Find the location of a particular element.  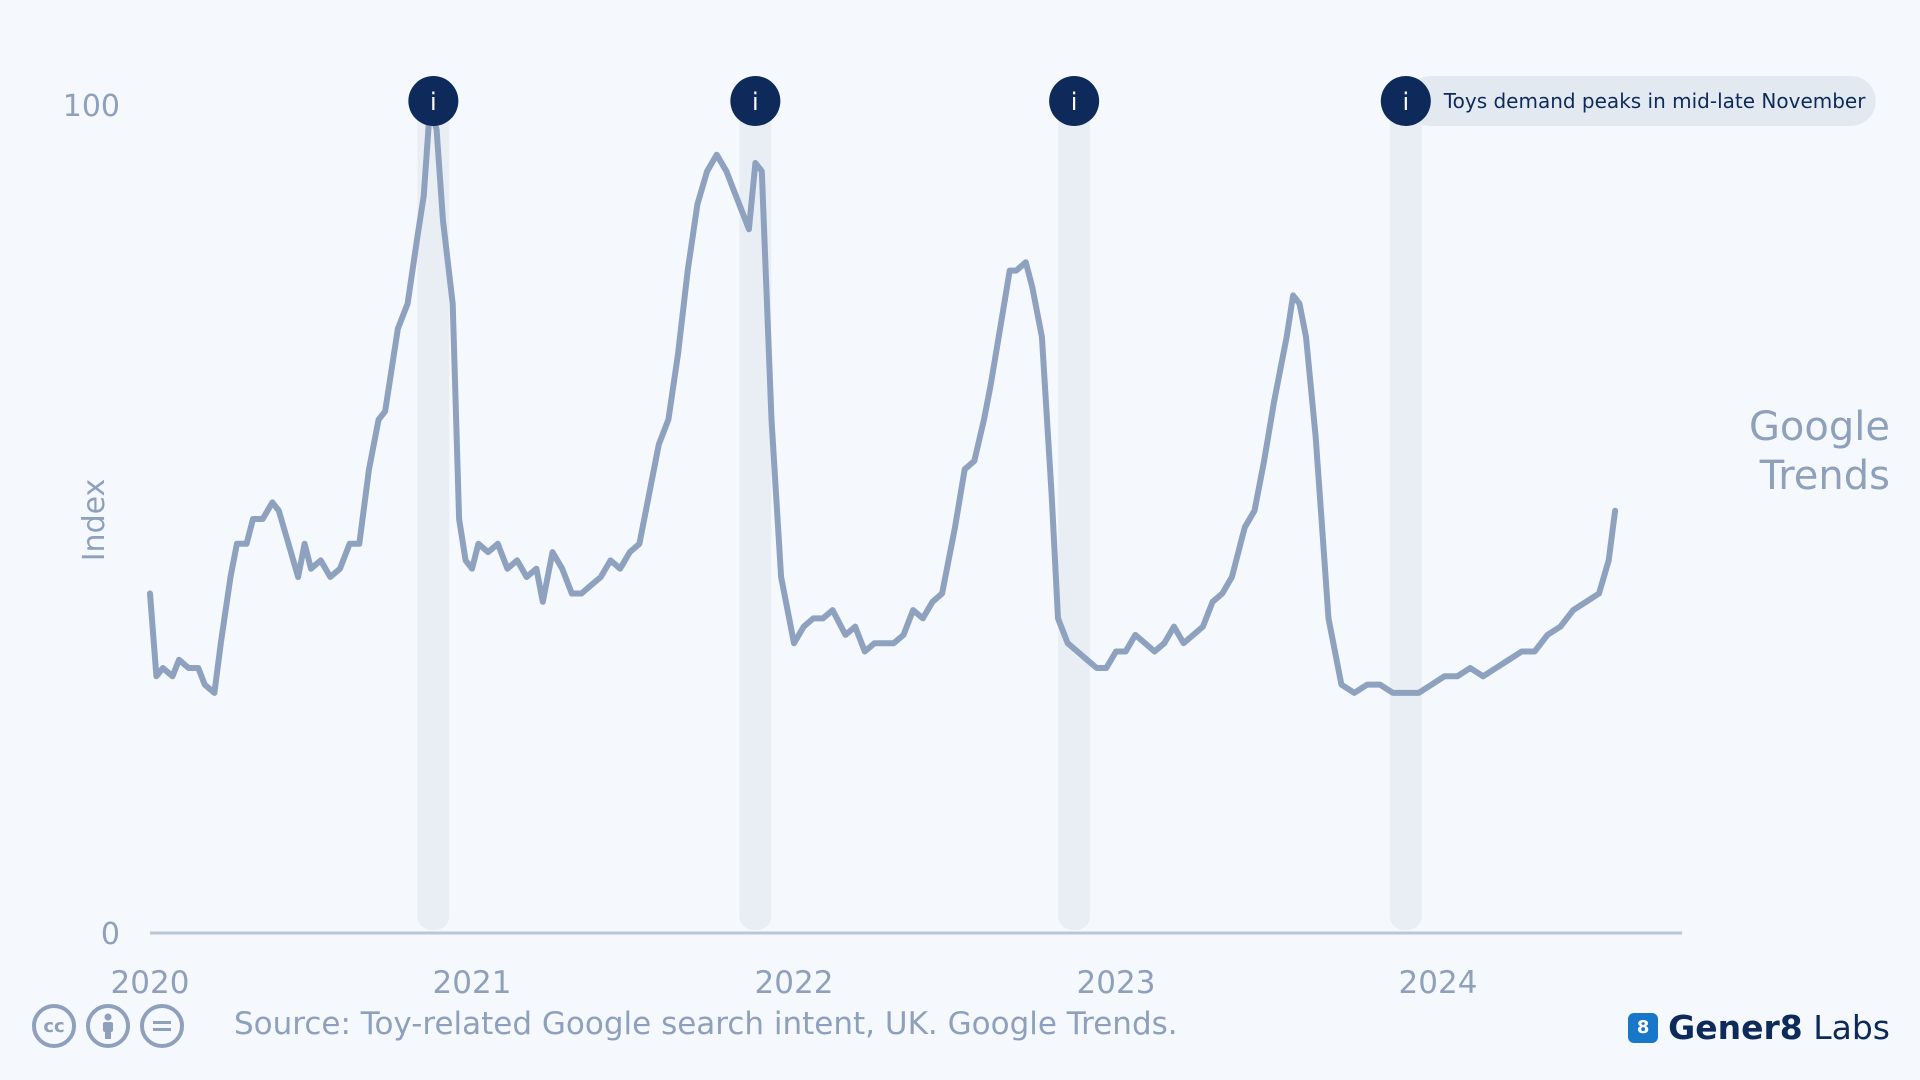

annotation-pill is located at coordinates (1640, 101).